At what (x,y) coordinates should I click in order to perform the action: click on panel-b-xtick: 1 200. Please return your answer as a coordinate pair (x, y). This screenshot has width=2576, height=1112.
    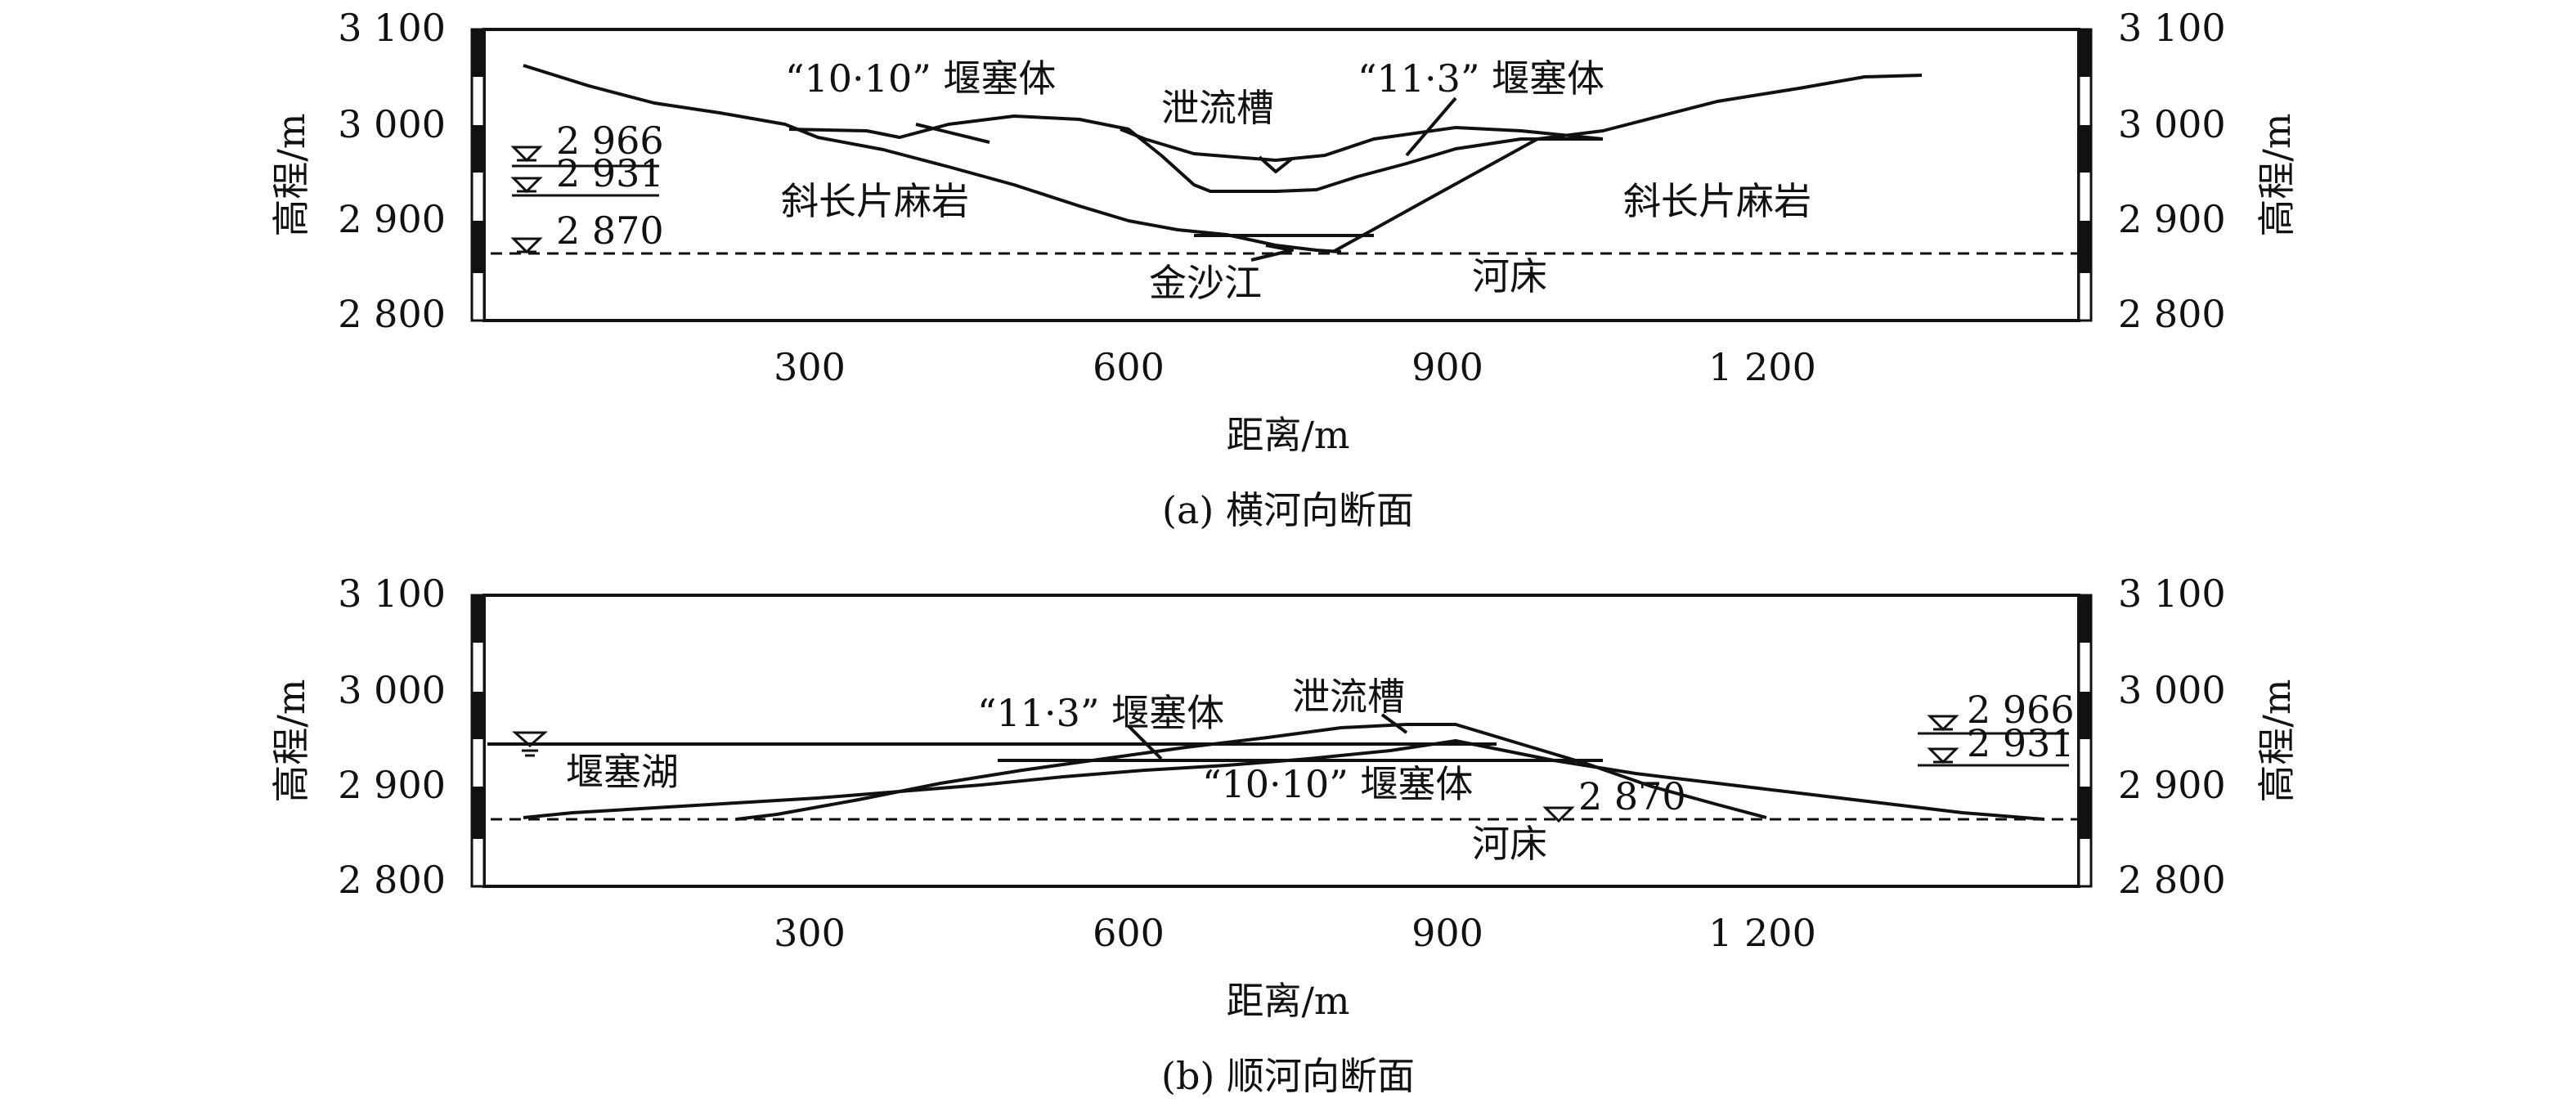
    Looking at the image, I should click on (1762, 933).